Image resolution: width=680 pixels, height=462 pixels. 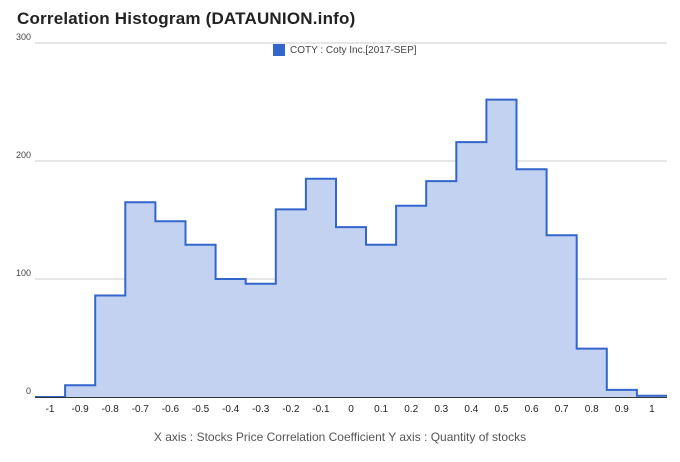 What do you see at coordinates (23, 37) in the screenshot?
I see `y-tick-label: 300` at bounding box center [23, 37].